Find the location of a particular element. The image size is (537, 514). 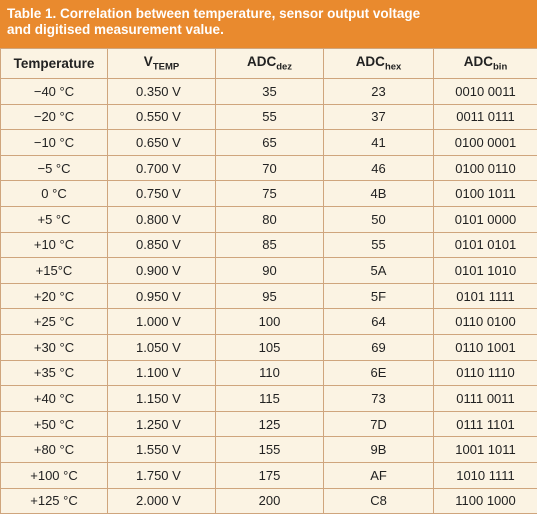

table-row: −10 °C 0.650 V 65 41 0100 0001 is located at coordinates (268, 142).